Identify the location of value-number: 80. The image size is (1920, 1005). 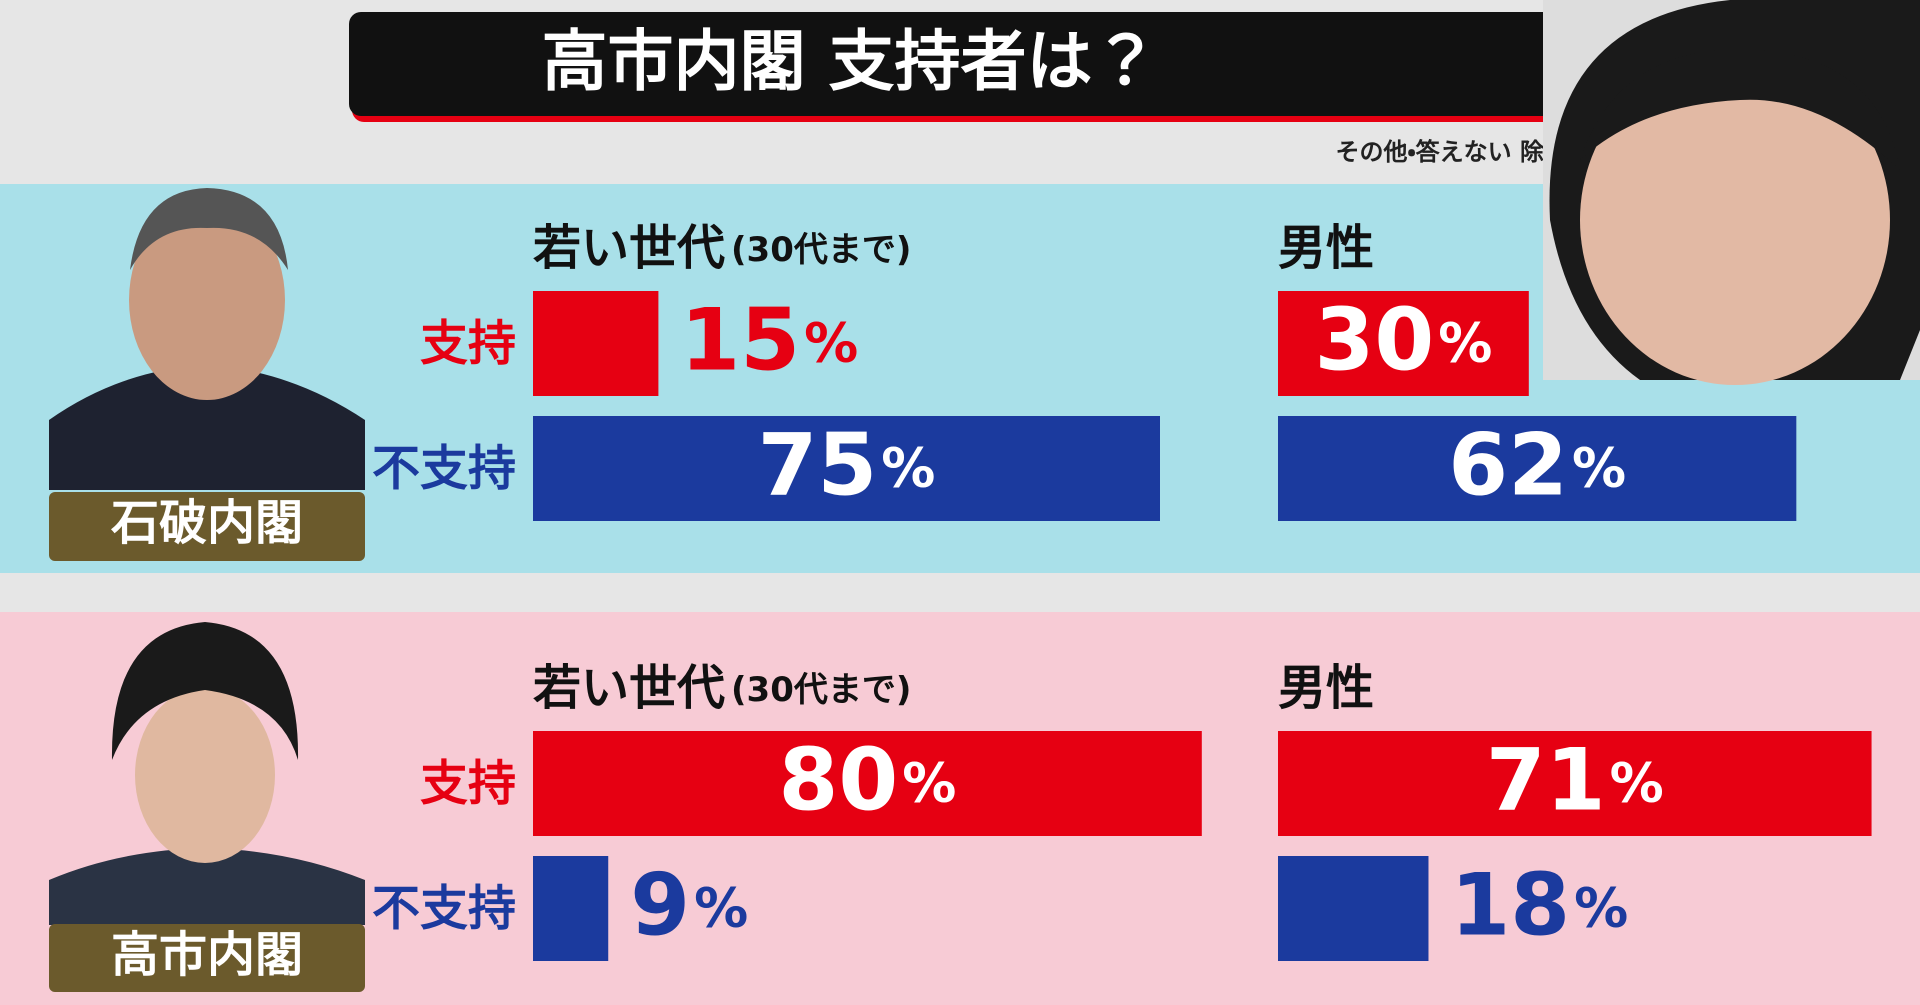
(839, 781).